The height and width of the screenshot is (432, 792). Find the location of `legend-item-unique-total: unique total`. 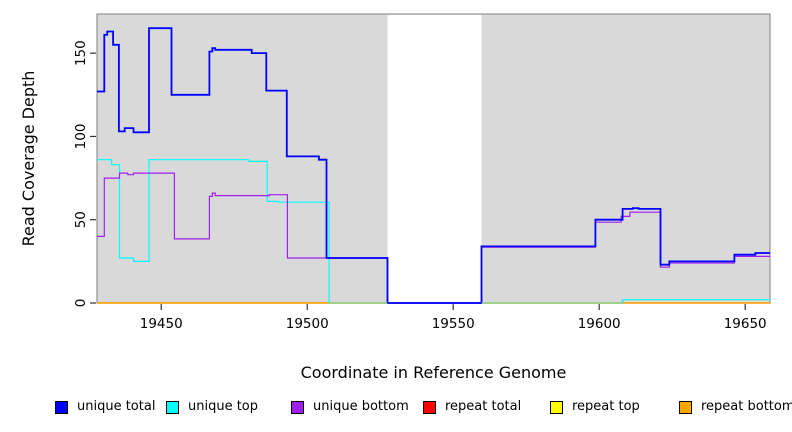

legend-item-unique-total: unique total is located at coordinates (105, 407).